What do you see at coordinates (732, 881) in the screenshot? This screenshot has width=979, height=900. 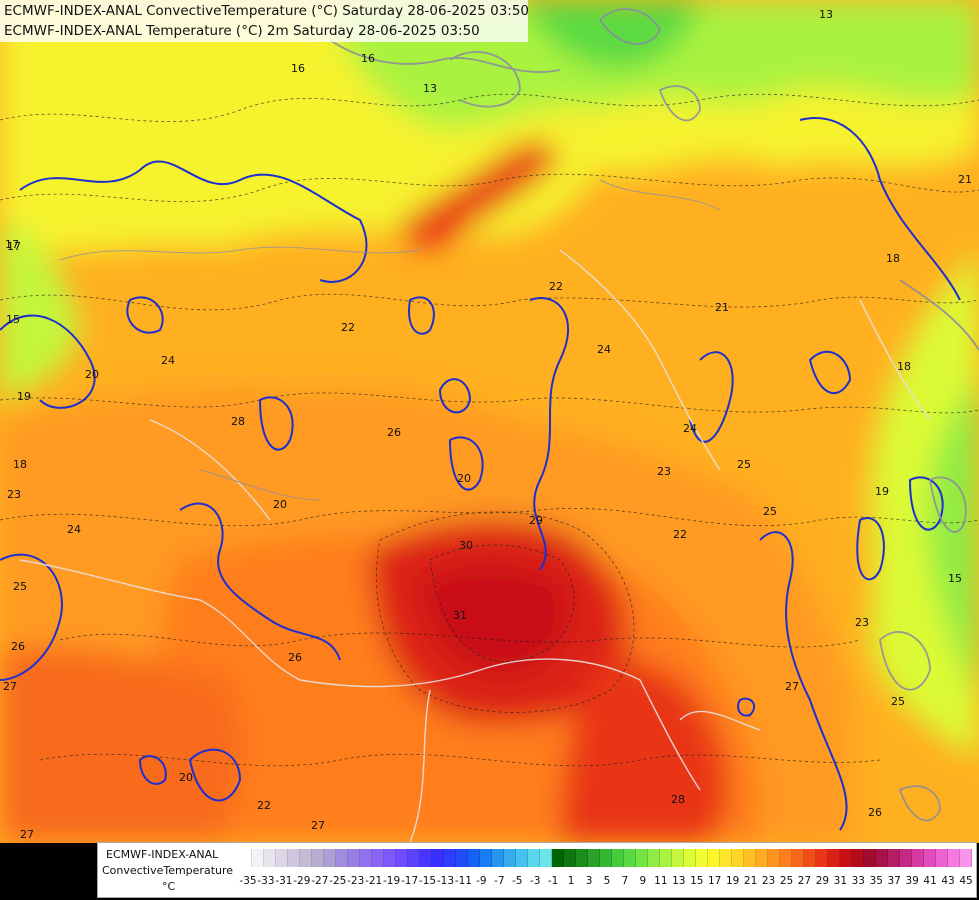 I see `legend-tick: 19` at bounding box center [732, 881].